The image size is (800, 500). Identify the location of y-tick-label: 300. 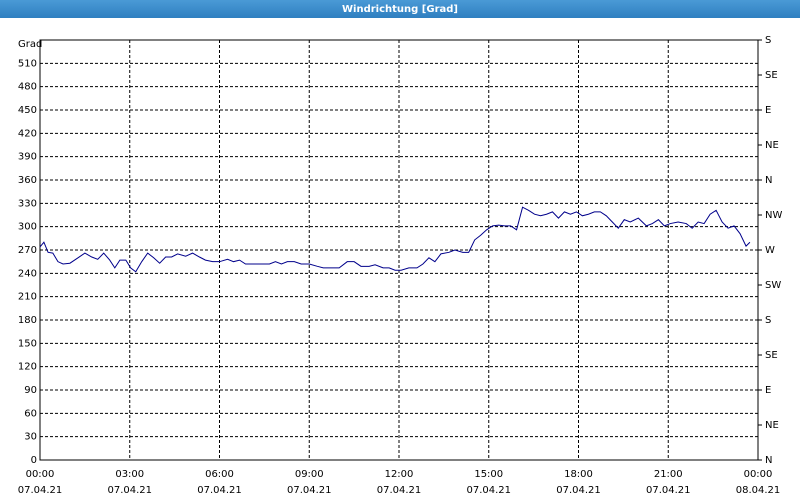
(27, 227).